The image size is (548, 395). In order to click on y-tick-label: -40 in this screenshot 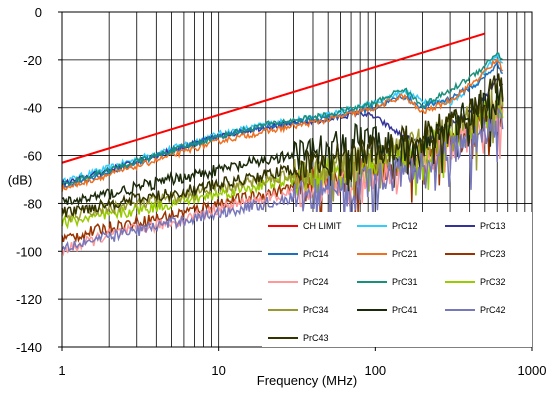, I will do `click(32, 108)`.